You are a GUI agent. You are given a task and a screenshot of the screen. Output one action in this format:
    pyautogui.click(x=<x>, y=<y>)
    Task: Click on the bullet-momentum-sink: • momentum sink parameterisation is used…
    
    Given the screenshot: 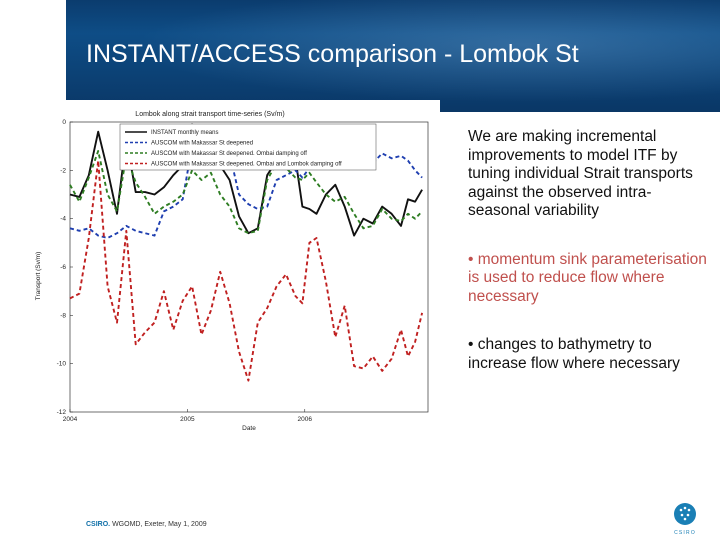 What is the action you would take?
    pyautogui.click(x=587, y=277)
    